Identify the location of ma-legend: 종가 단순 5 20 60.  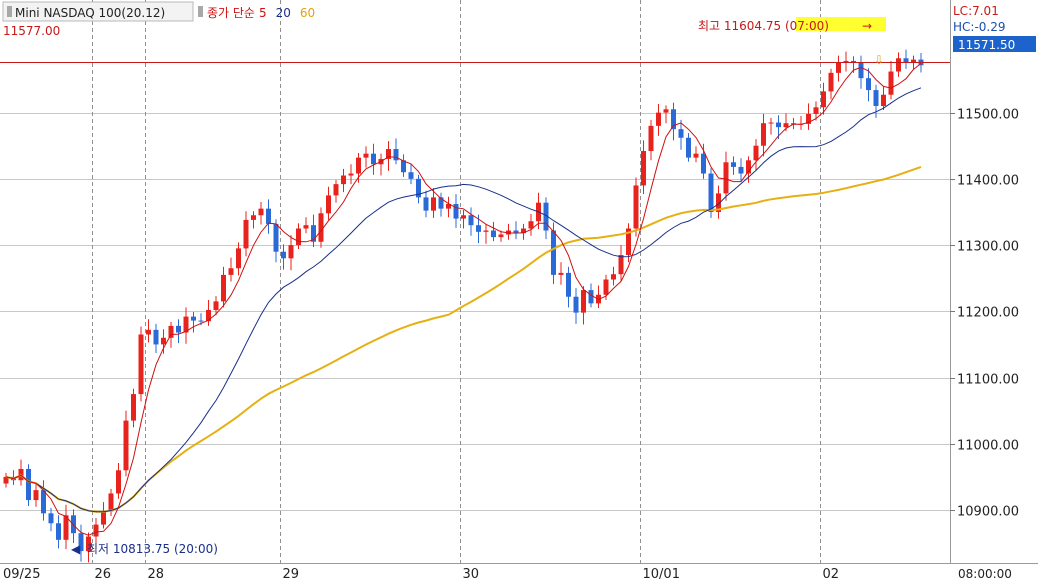
(261, 13).